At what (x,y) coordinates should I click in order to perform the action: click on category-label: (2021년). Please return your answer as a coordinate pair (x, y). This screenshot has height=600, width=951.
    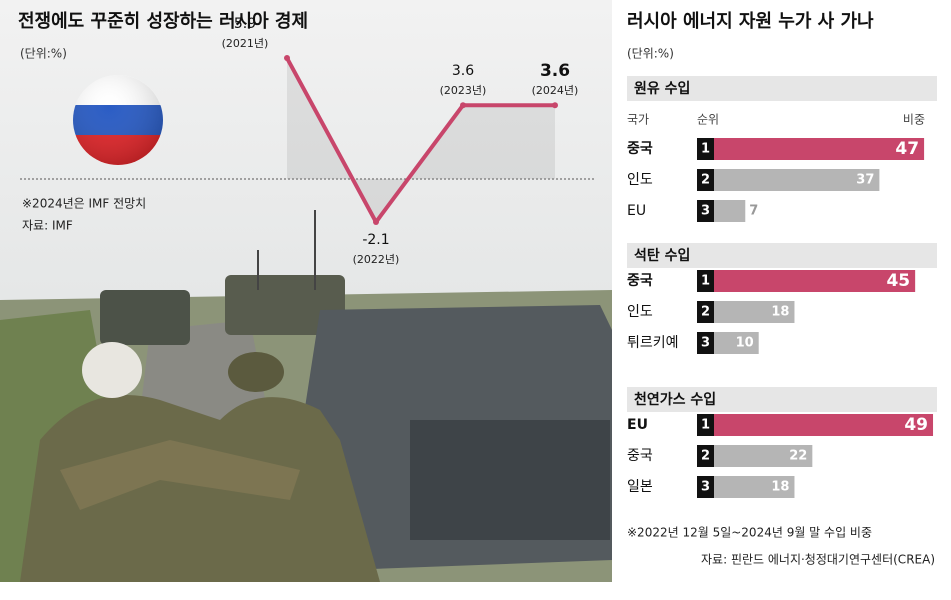
    Looking at the image, I should click on (245, 43).